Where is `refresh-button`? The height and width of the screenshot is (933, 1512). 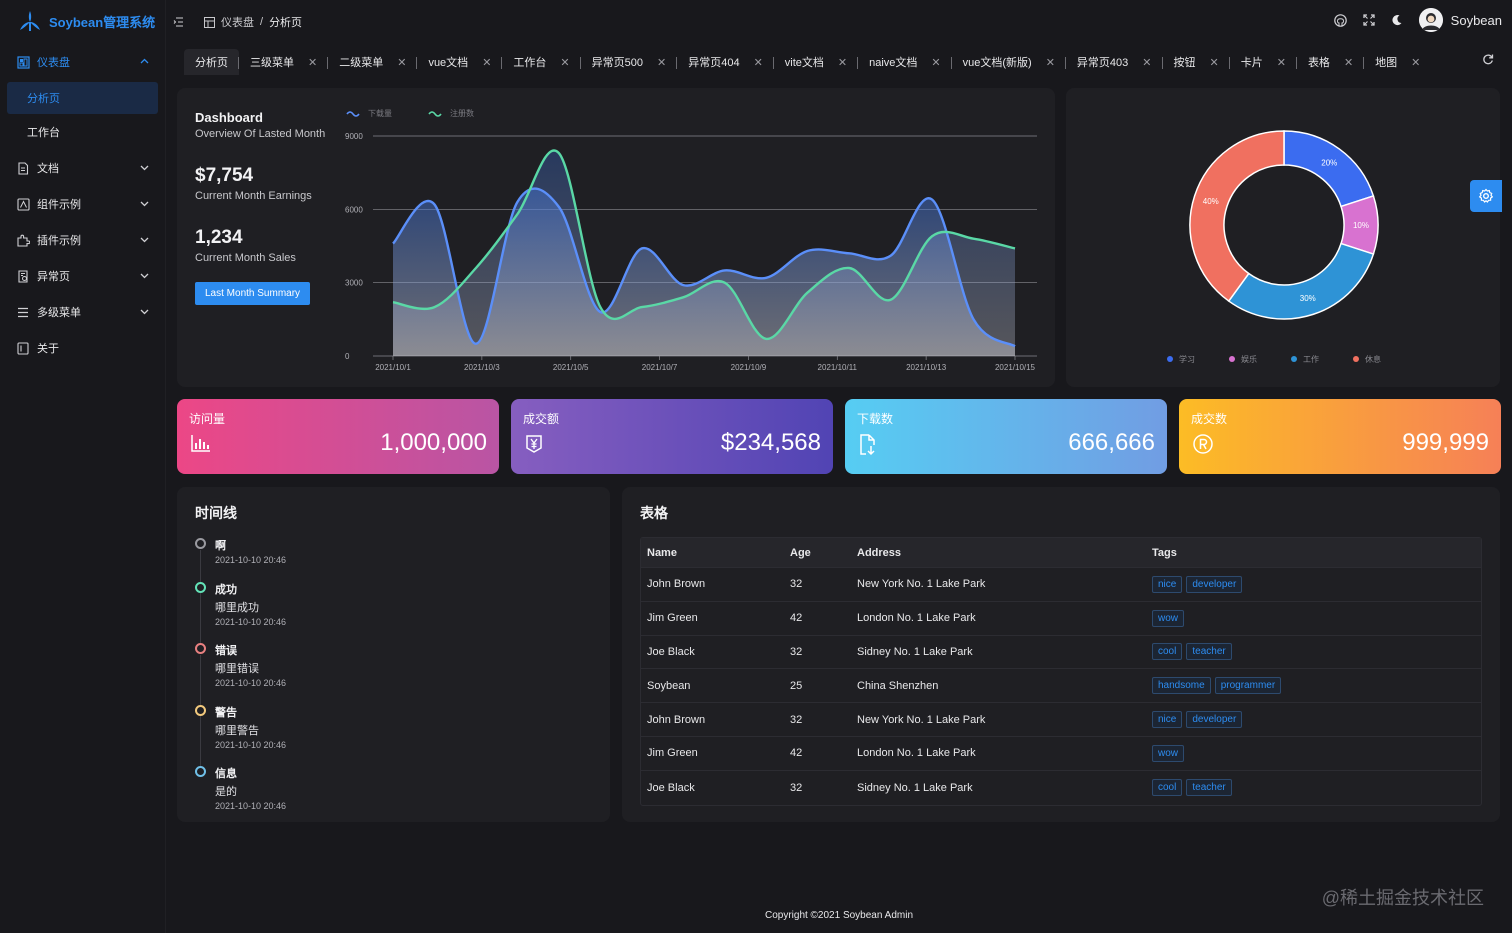
refresh-button is located at coordinates (1488, 61).